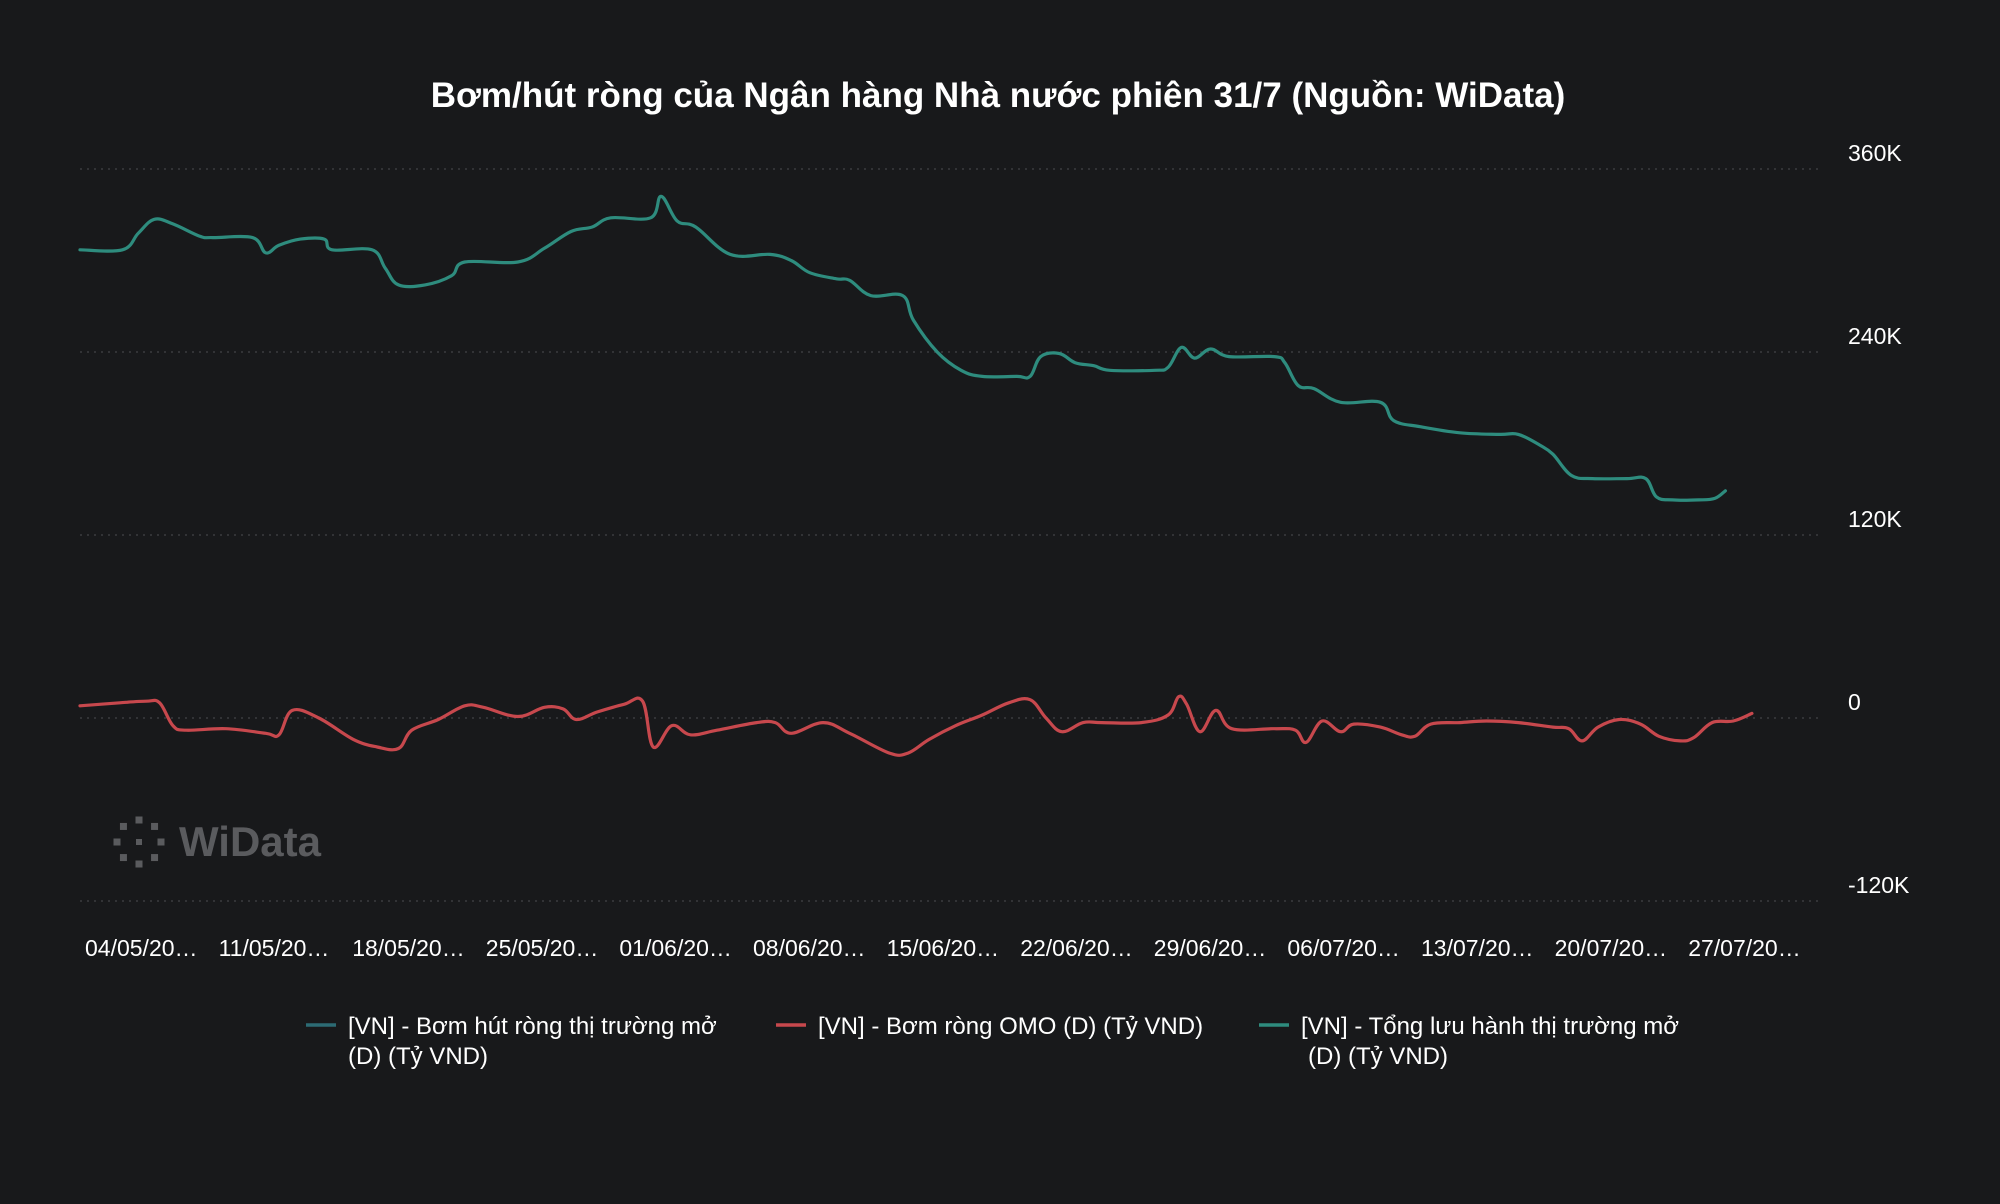 This screenshot has height=1204, width=2000. I want to click on y-tick-label: -120K, so click(1879, 885).